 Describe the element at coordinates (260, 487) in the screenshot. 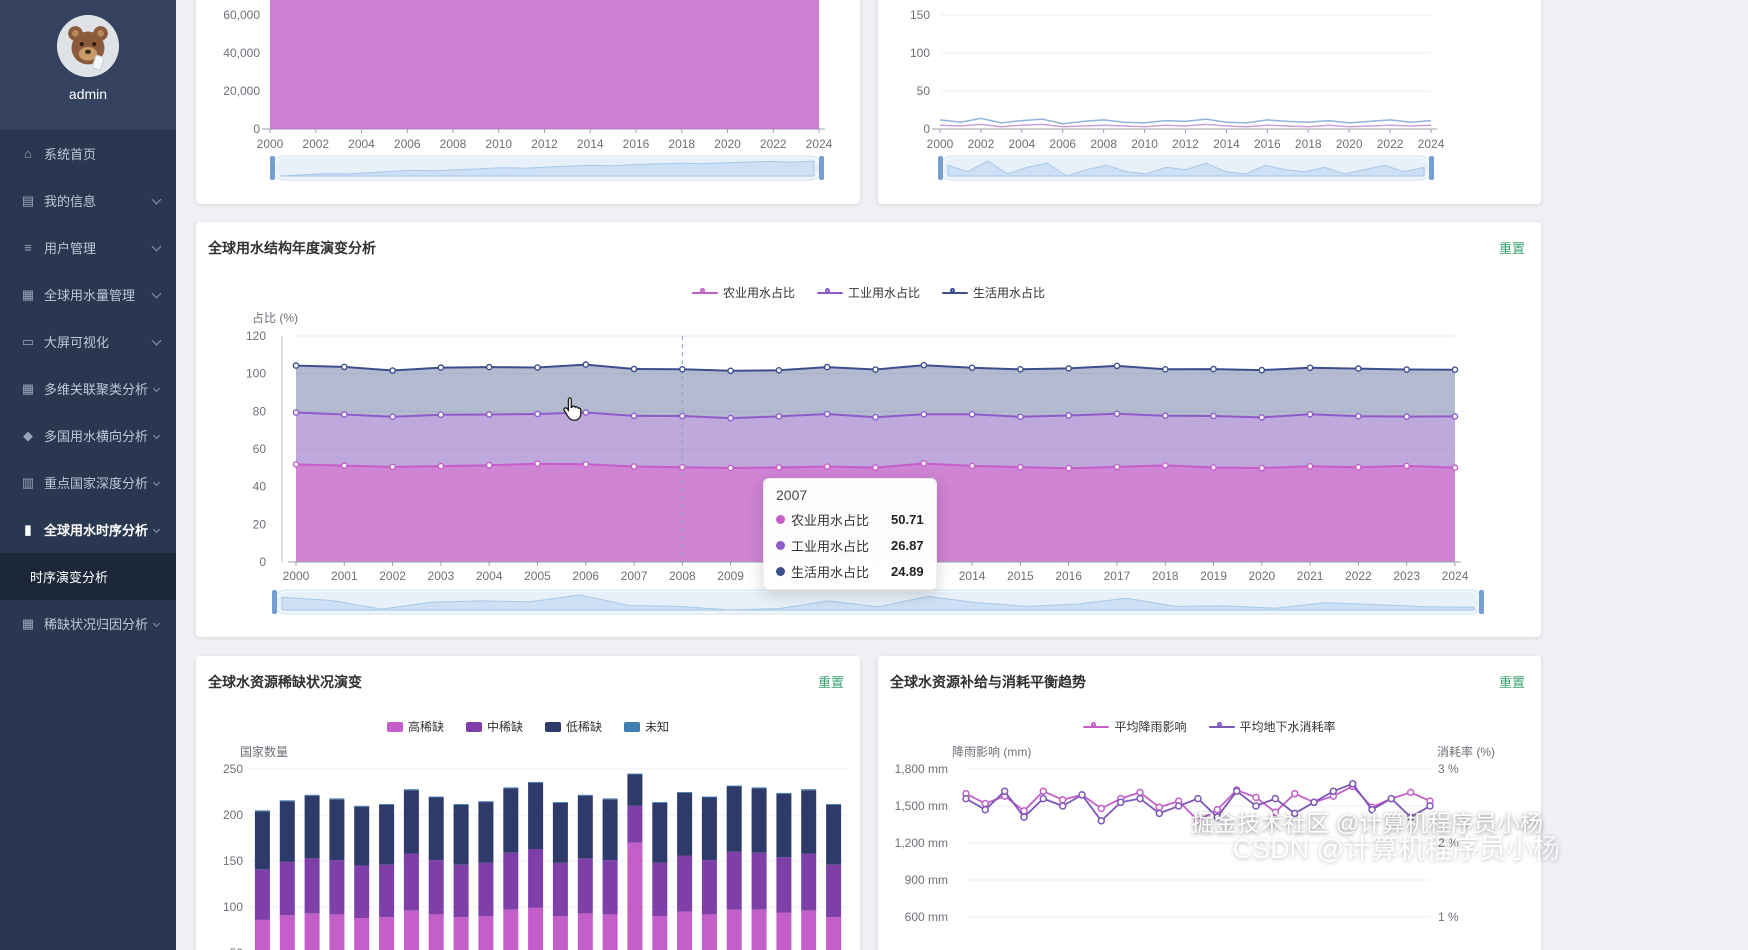

I see `svg-text: 40` at that location.